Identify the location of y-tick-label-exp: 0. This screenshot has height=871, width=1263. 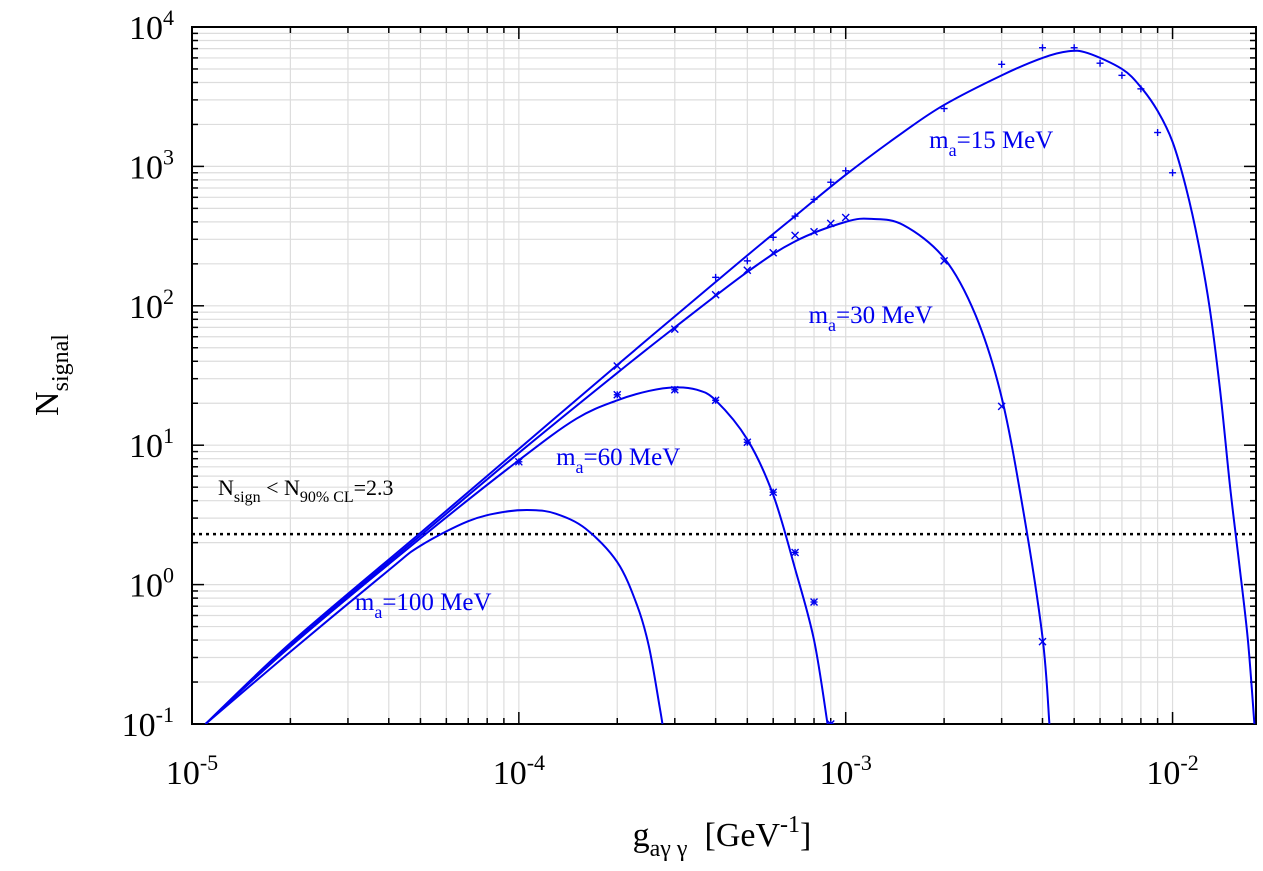
(168, 575).